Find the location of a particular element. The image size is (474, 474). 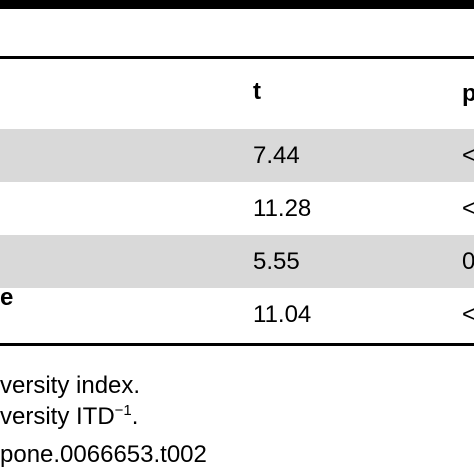

table-header-rule is located at coordinates (237, 57).